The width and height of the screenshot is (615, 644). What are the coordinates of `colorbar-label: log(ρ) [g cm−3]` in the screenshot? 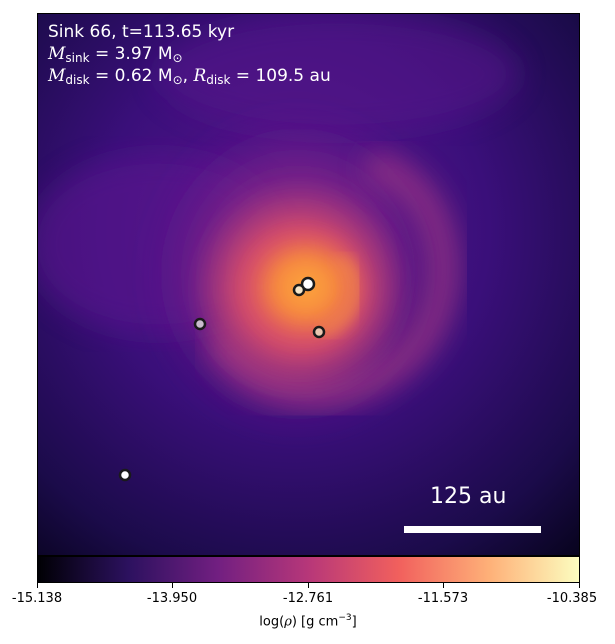 It's located at (307, 621).